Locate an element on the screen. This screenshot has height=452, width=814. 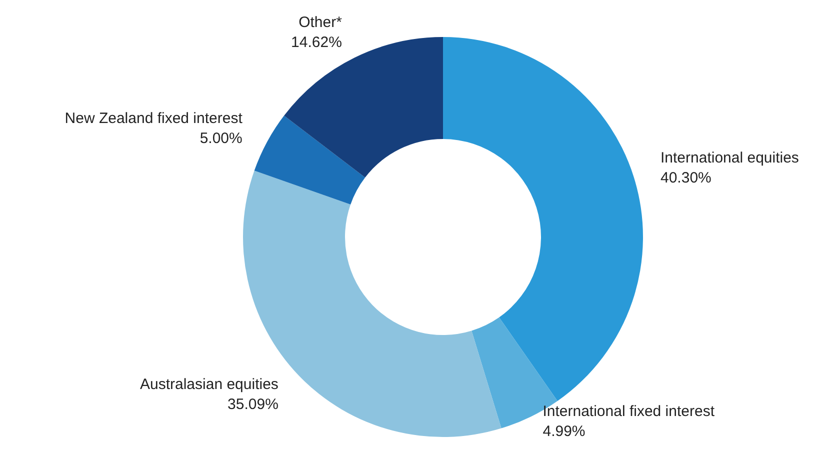
slice-label: New Zealand fixed interest is located at coordinates (154, 118).